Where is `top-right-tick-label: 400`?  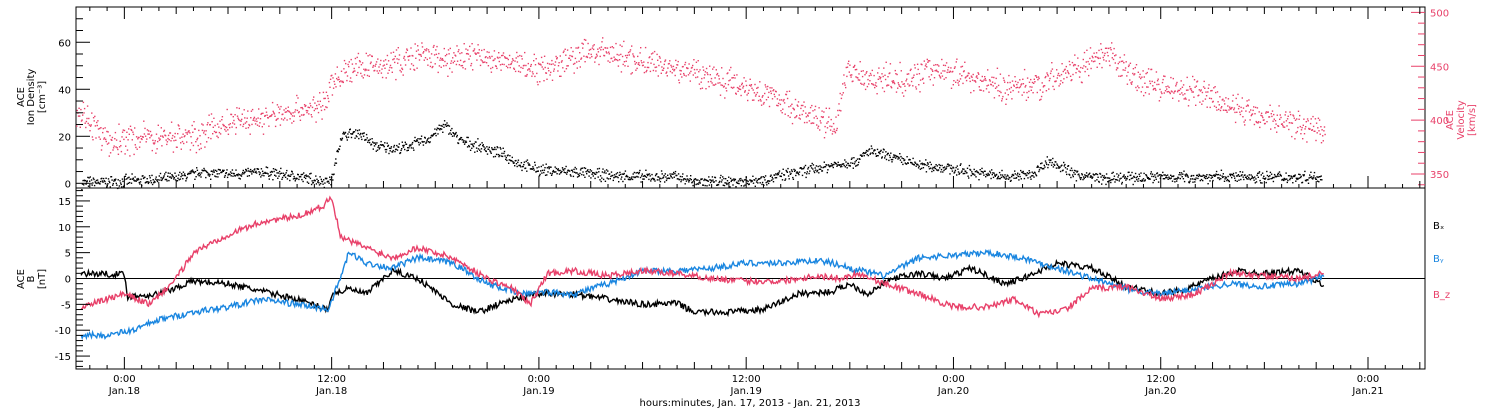 top-right-tick-label: 400 is located at coordinates (1439, 121).